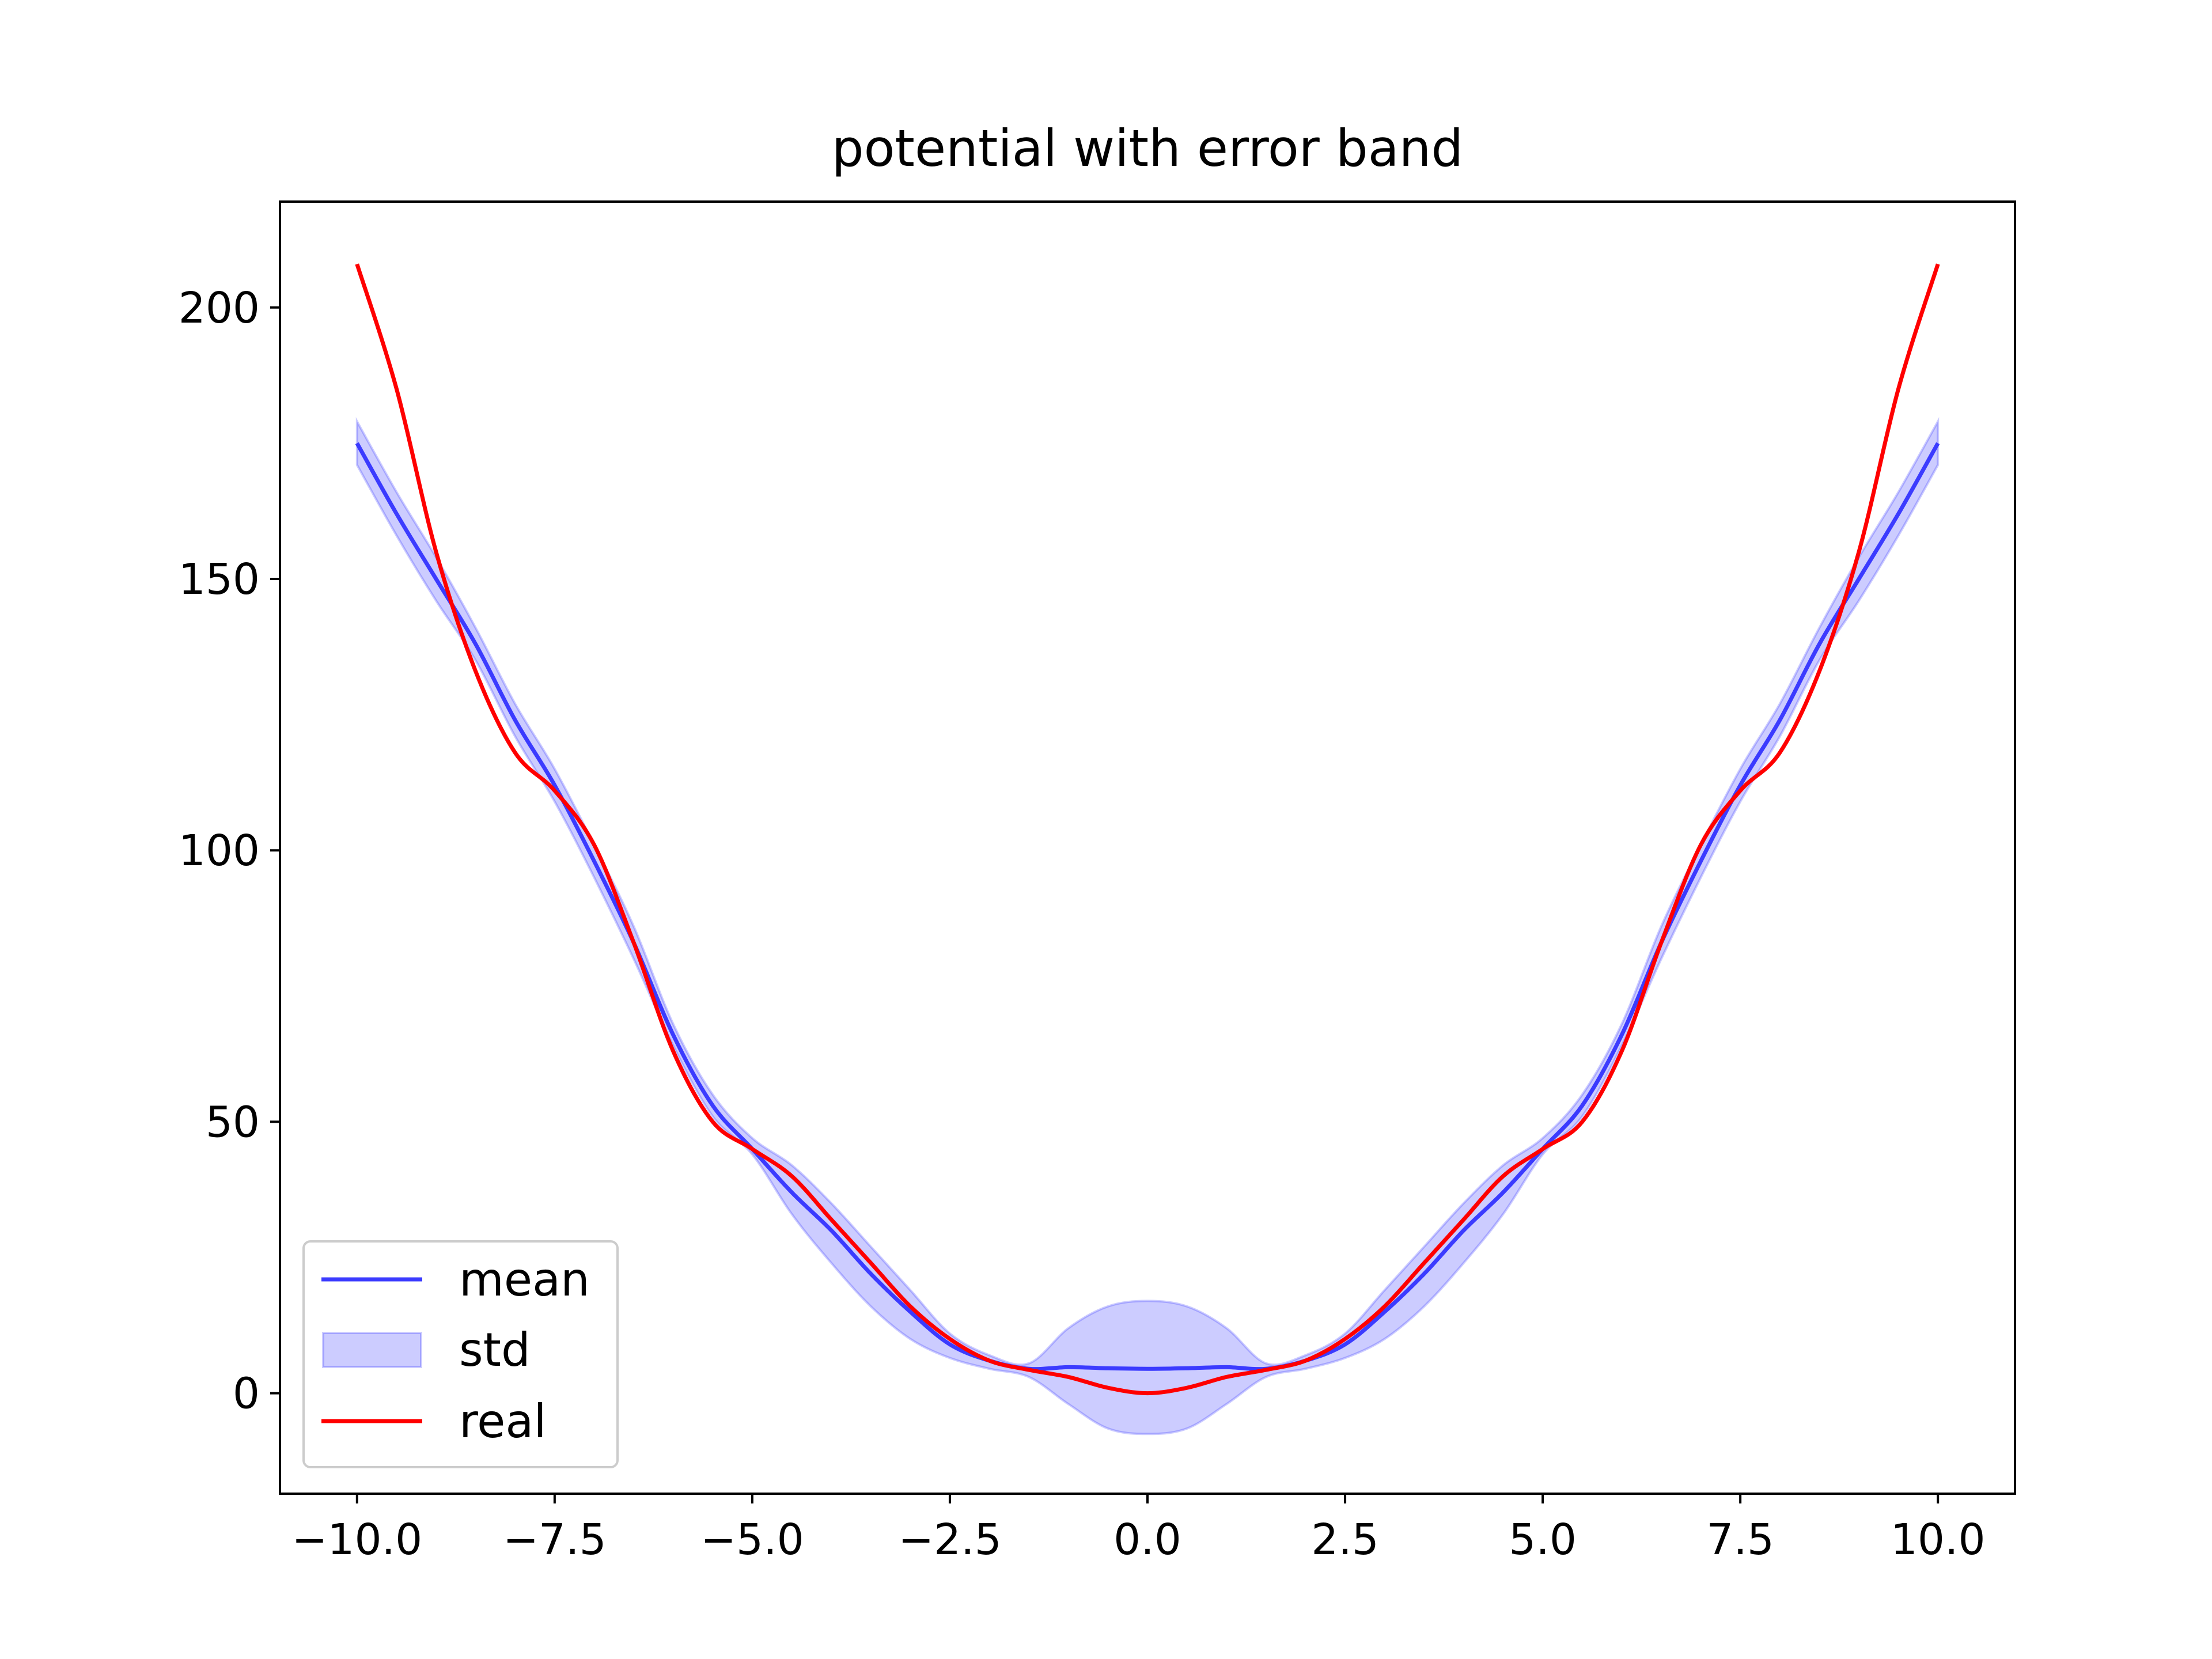 This screenshot has height=1659, width=2212. I want to click on legend: mean std real, so click(460, 1354).